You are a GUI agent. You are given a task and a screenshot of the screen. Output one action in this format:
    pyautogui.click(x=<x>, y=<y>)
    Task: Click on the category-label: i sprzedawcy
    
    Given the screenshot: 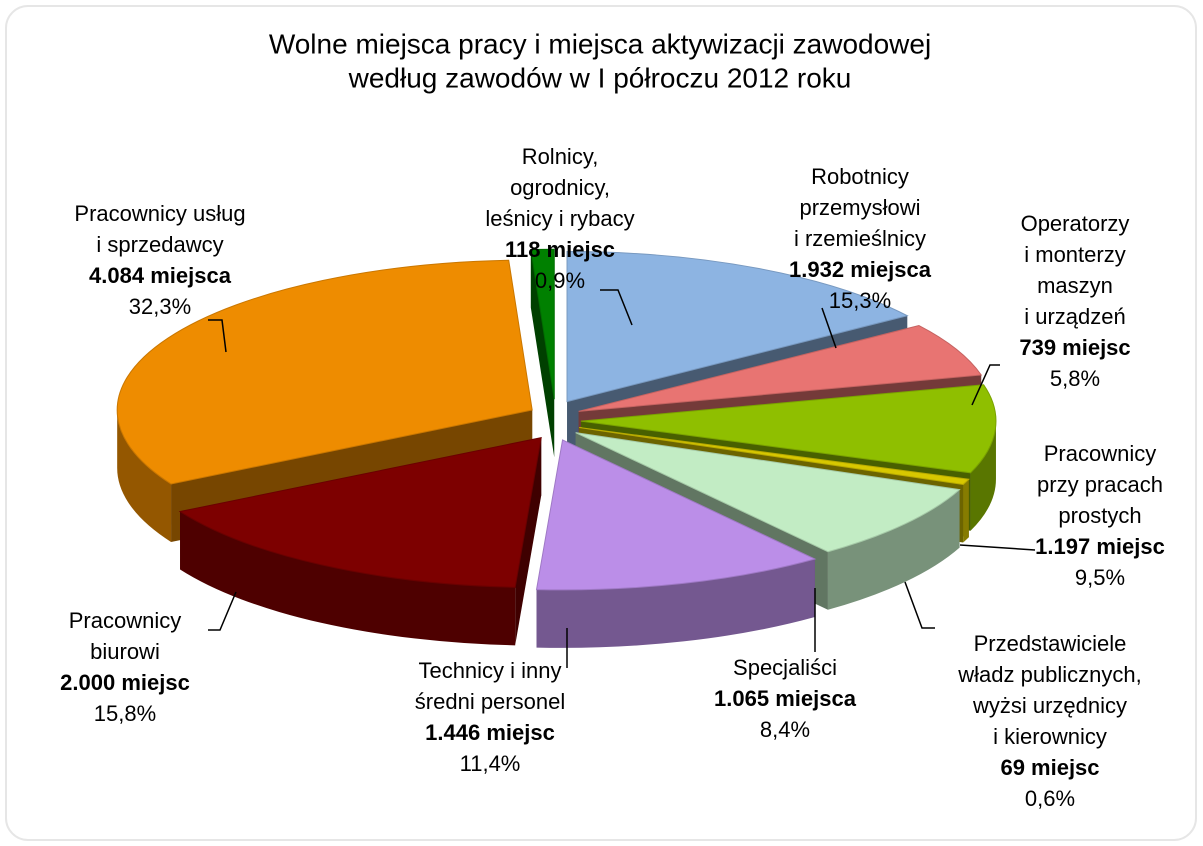 What is the action you would take?
    pyautogui.click(x=159, y=244)
    